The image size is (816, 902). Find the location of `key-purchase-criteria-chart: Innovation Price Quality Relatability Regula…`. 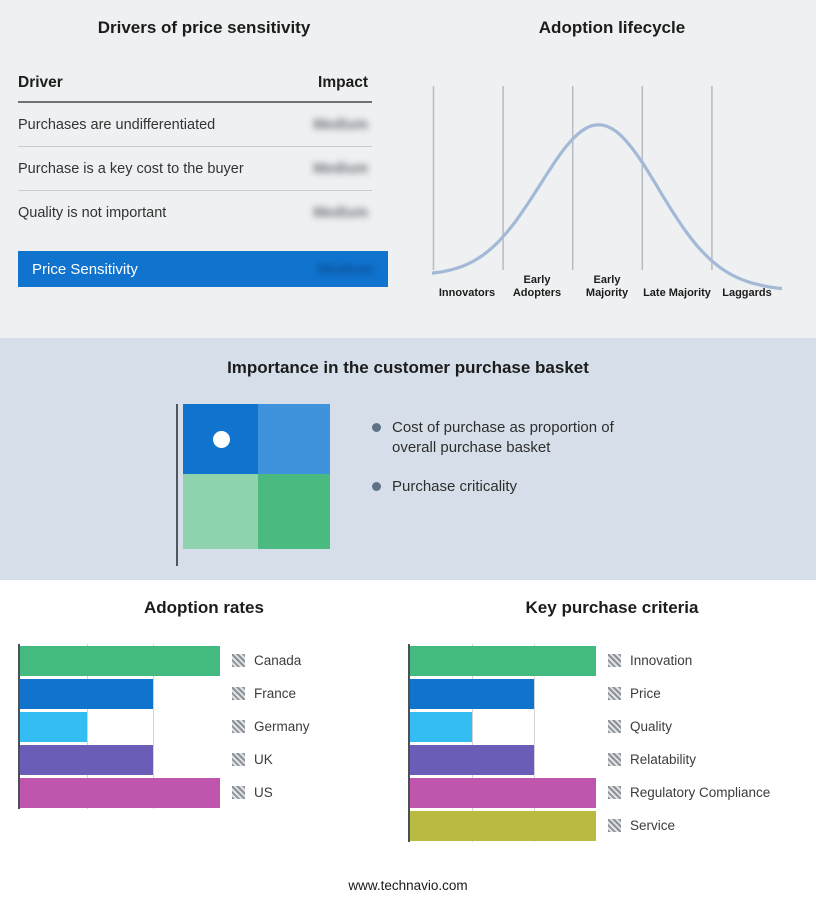

key-purchase-criteria-chart: Innovation Price Quality Relatability Regula… is located at coordinates (612, 743).